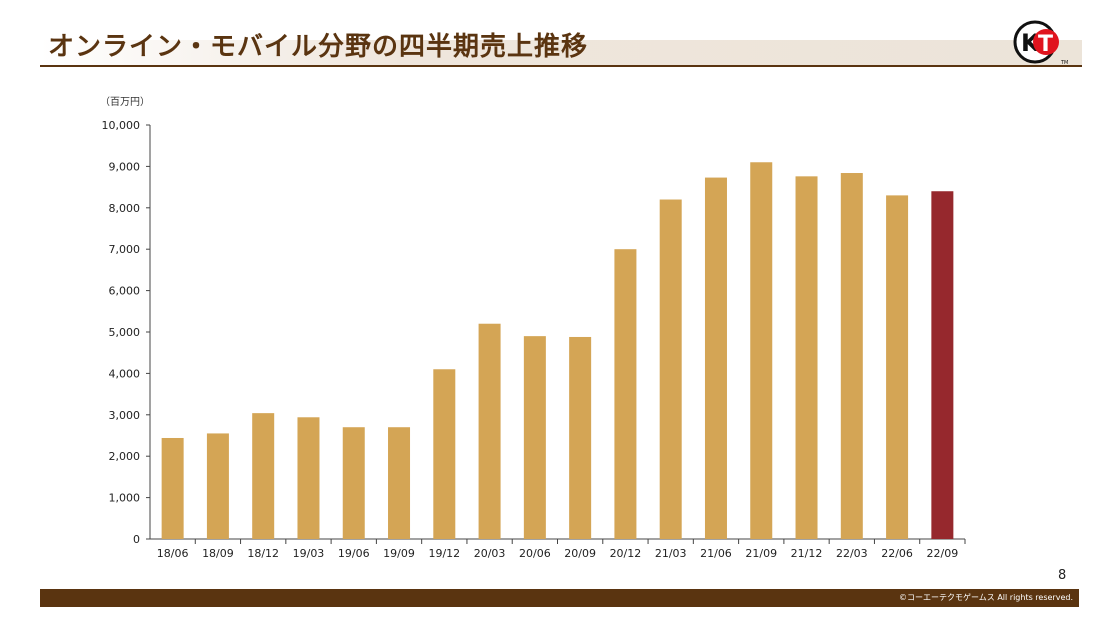 This screenshot has width=1116, height=623. What do you see at coordinates (761, 553) in the screenshot?
I see `x-tick-label: 21/09` at bounding box center [761, 553].